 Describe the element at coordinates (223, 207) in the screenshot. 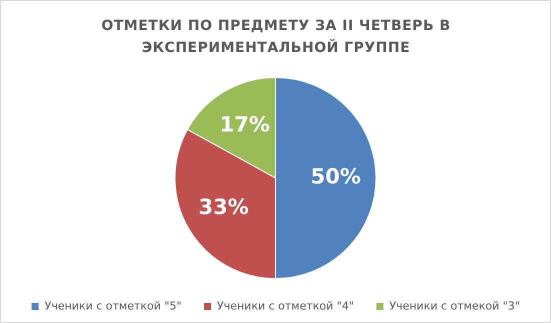

I see `data-label: 33%` at that location.